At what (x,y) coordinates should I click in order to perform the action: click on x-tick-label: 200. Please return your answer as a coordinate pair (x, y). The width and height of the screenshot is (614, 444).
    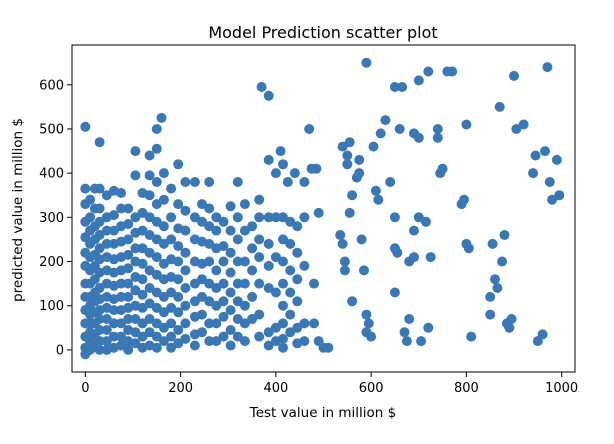
    Looking at the image, I should click on (180, 388).